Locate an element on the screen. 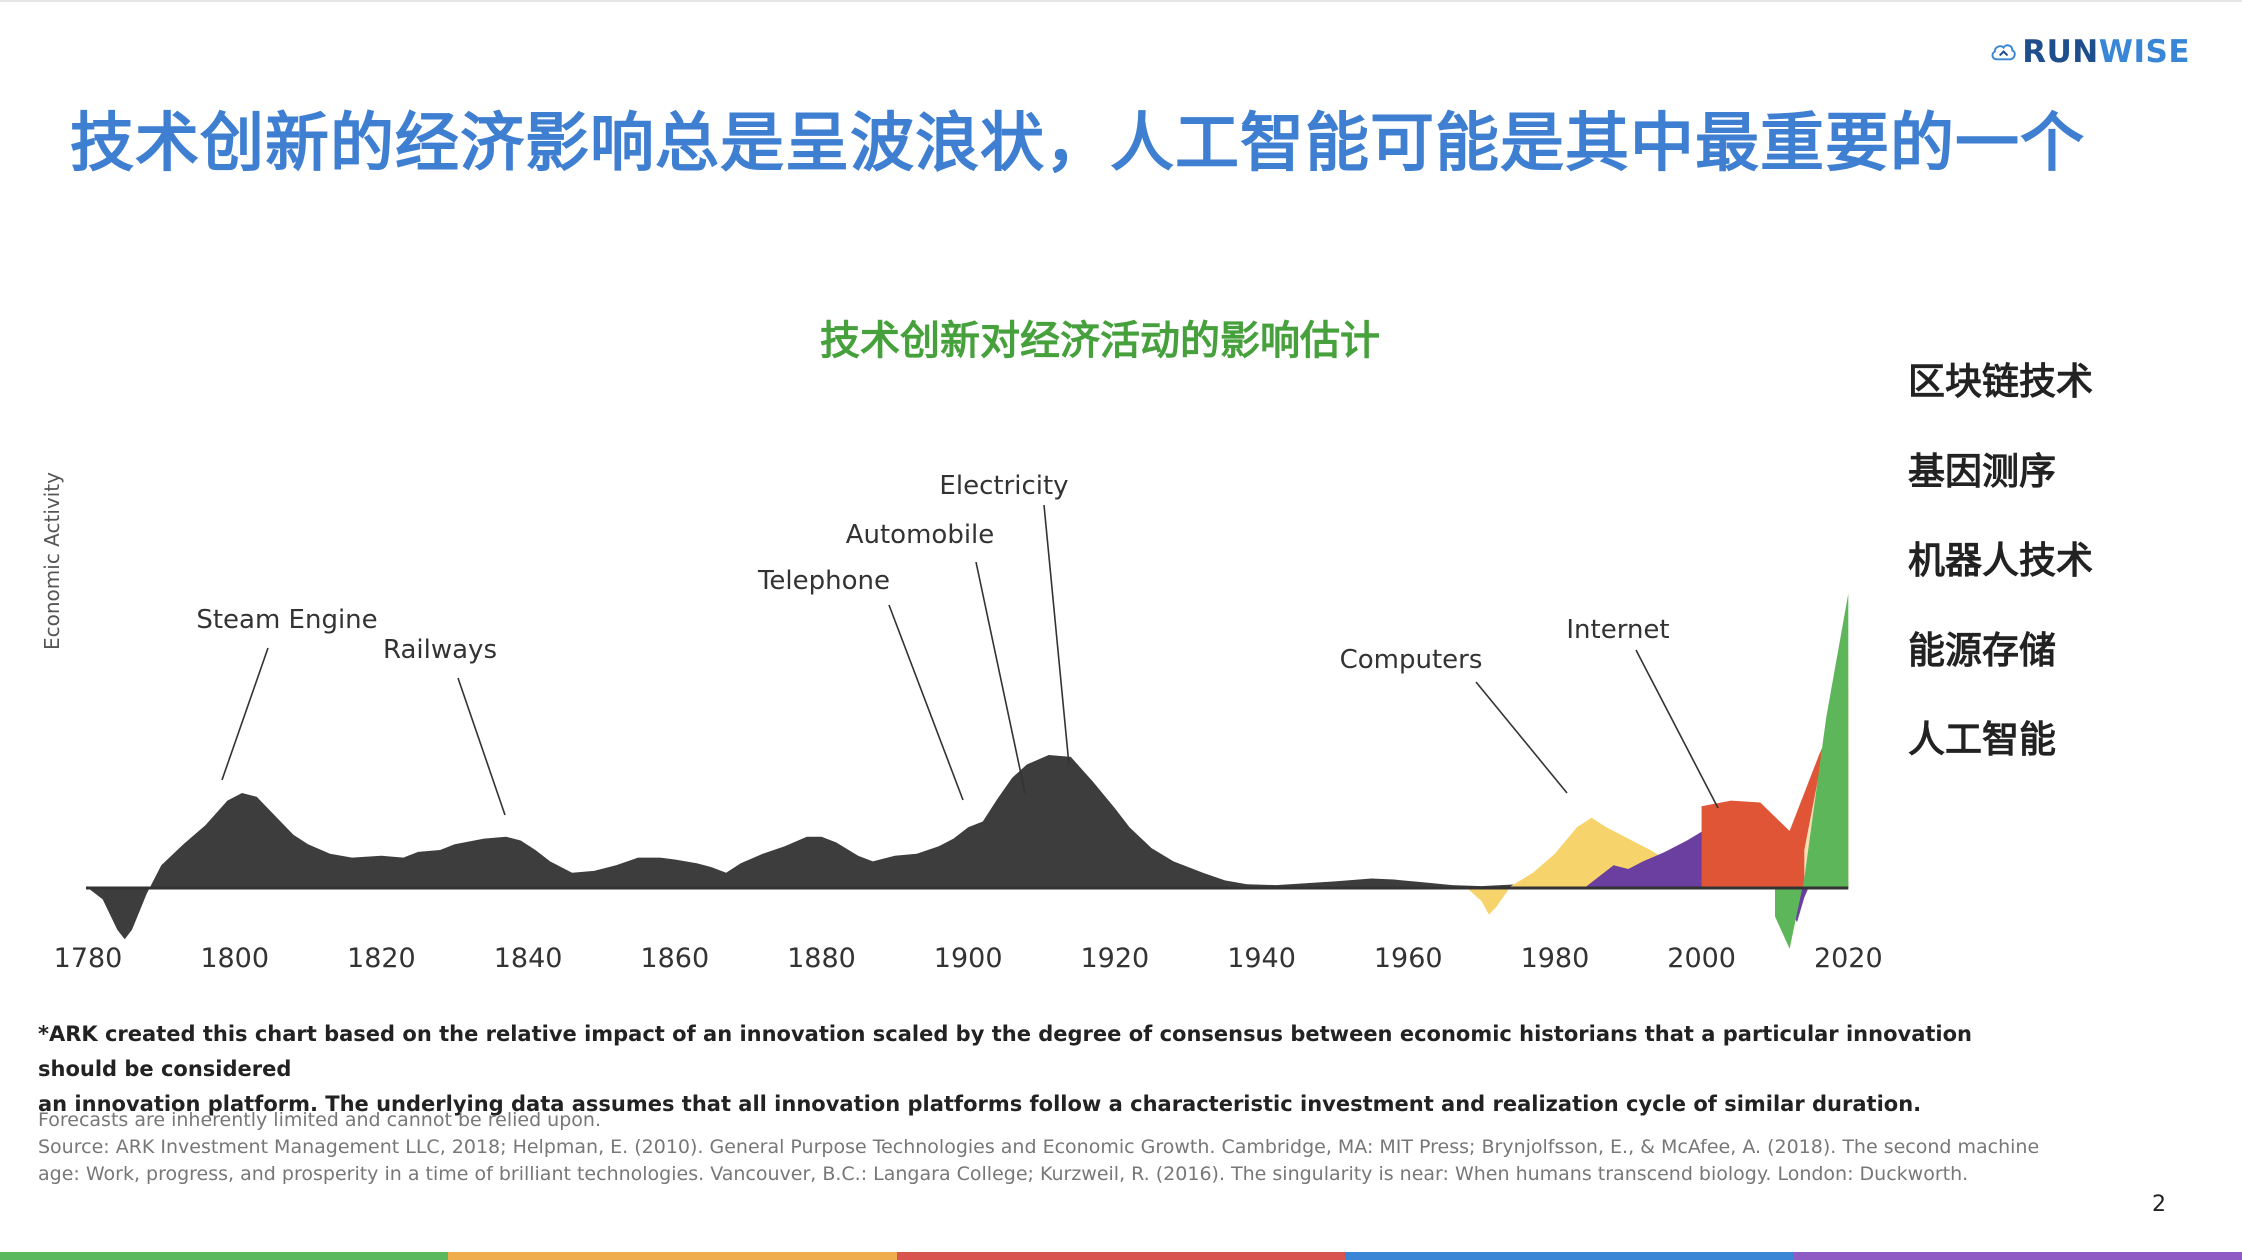  chart-title: 技术创新对经济活动的影响估计 is located at coordinates (1100, 341).